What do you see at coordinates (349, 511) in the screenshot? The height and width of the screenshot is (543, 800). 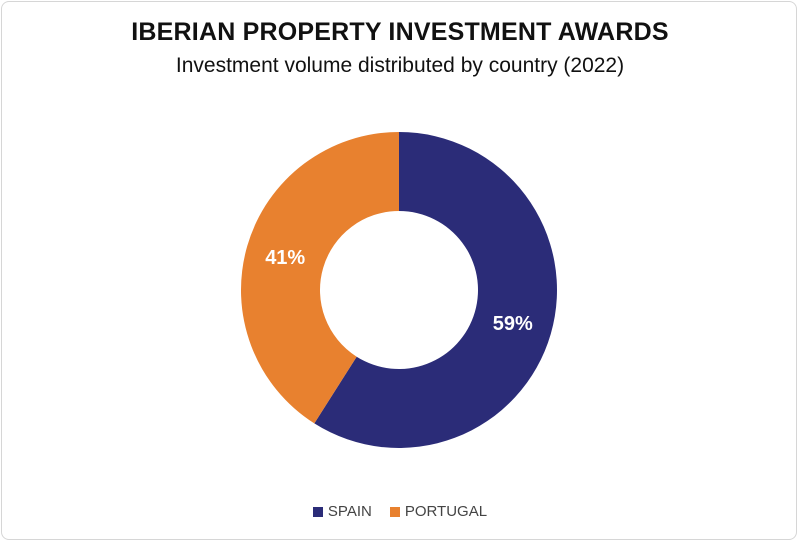 I see `legend-label: SPAIN` at bounding box center [349, 511].